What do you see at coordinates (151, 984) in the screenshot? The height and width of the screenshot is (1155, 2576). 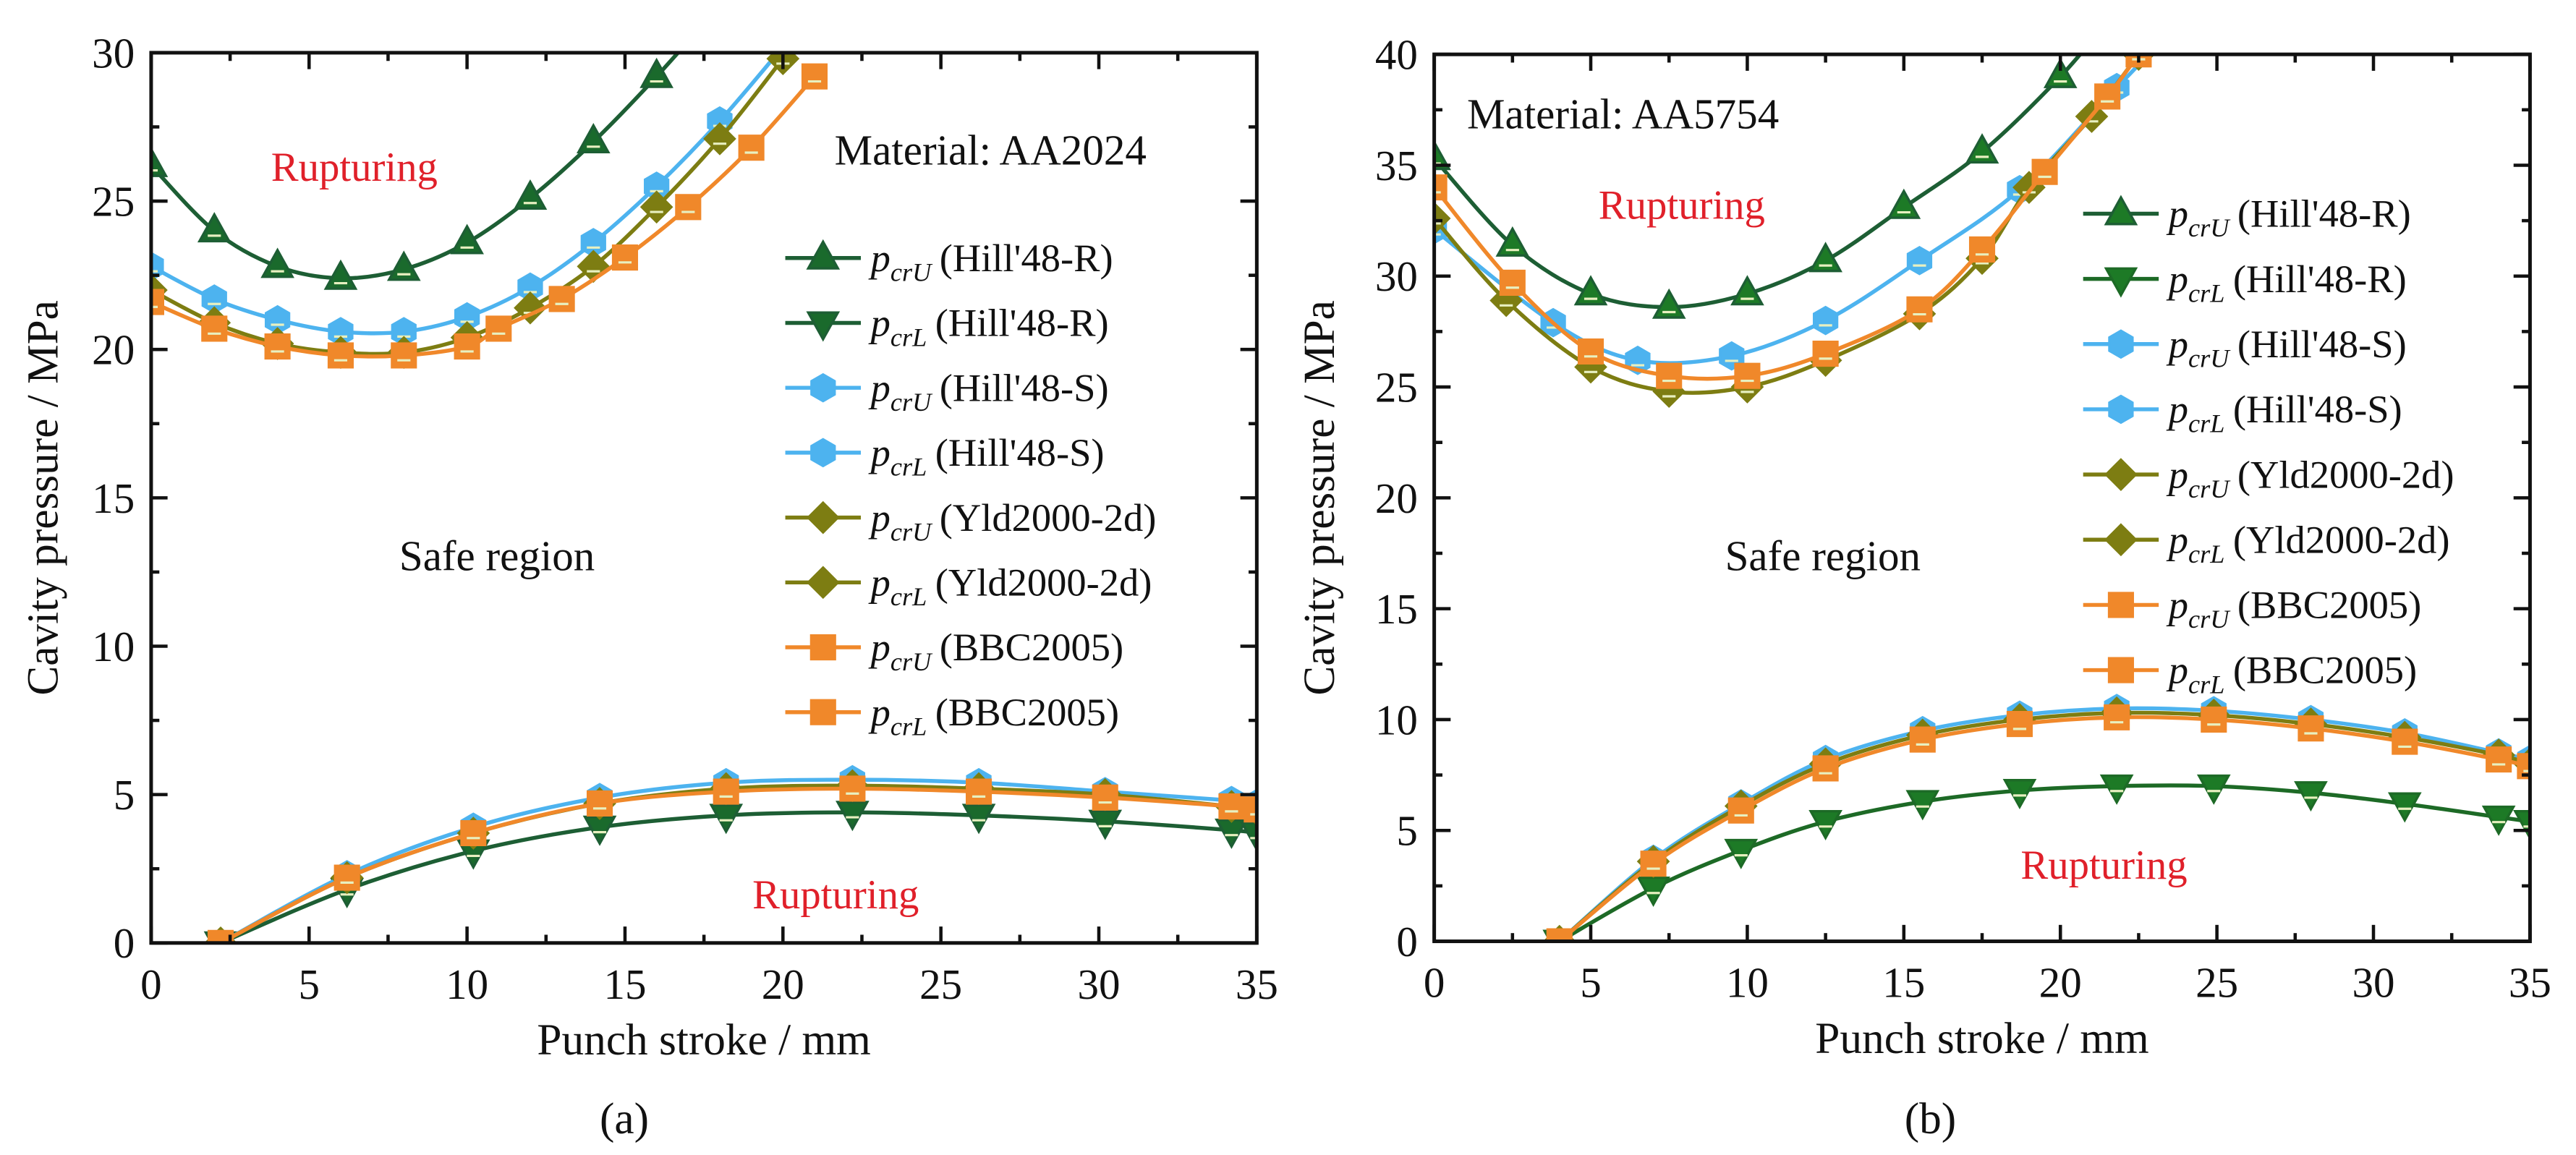 I see `x-tick-label: 0` at bounding box center [151, 984].